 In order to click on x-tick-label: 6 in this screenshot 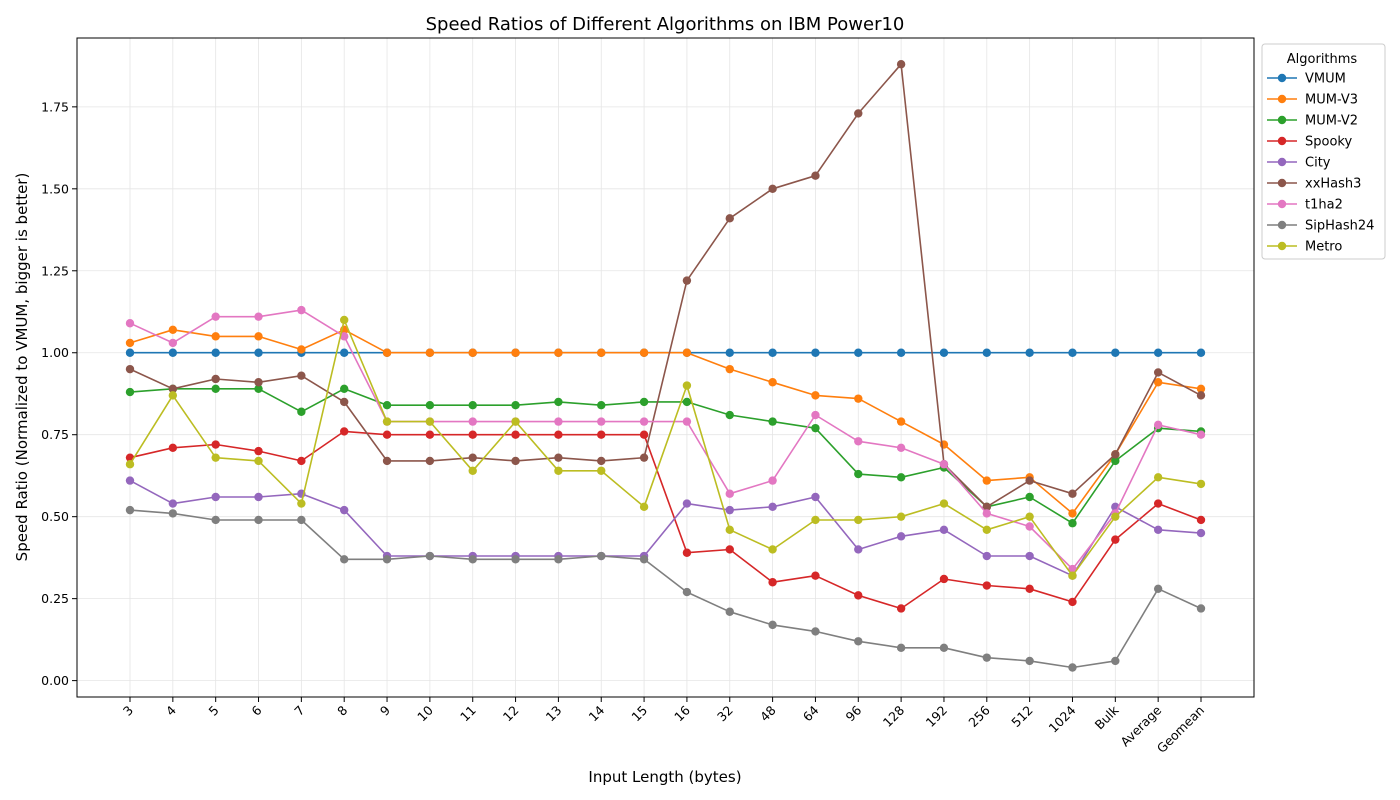, I will do `click(256, 710)`.